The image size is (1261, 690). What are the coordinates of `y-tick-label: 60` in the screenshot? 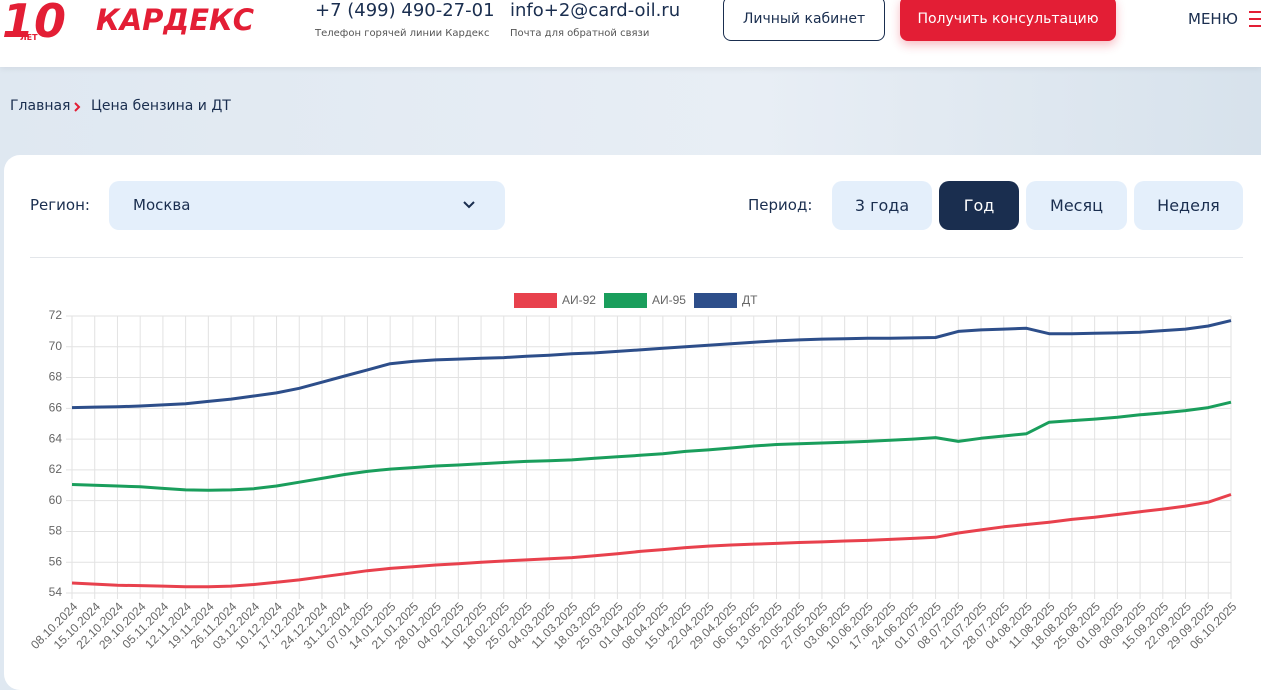 It's located at (56, 500).